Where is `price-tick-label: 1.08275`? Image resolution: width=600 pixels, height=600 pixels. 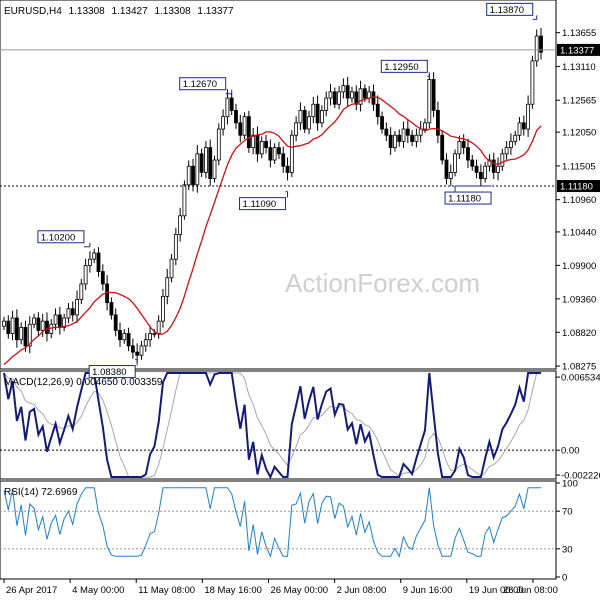 price-tick-label: 1.08275 is located at coordinates (579, 367).